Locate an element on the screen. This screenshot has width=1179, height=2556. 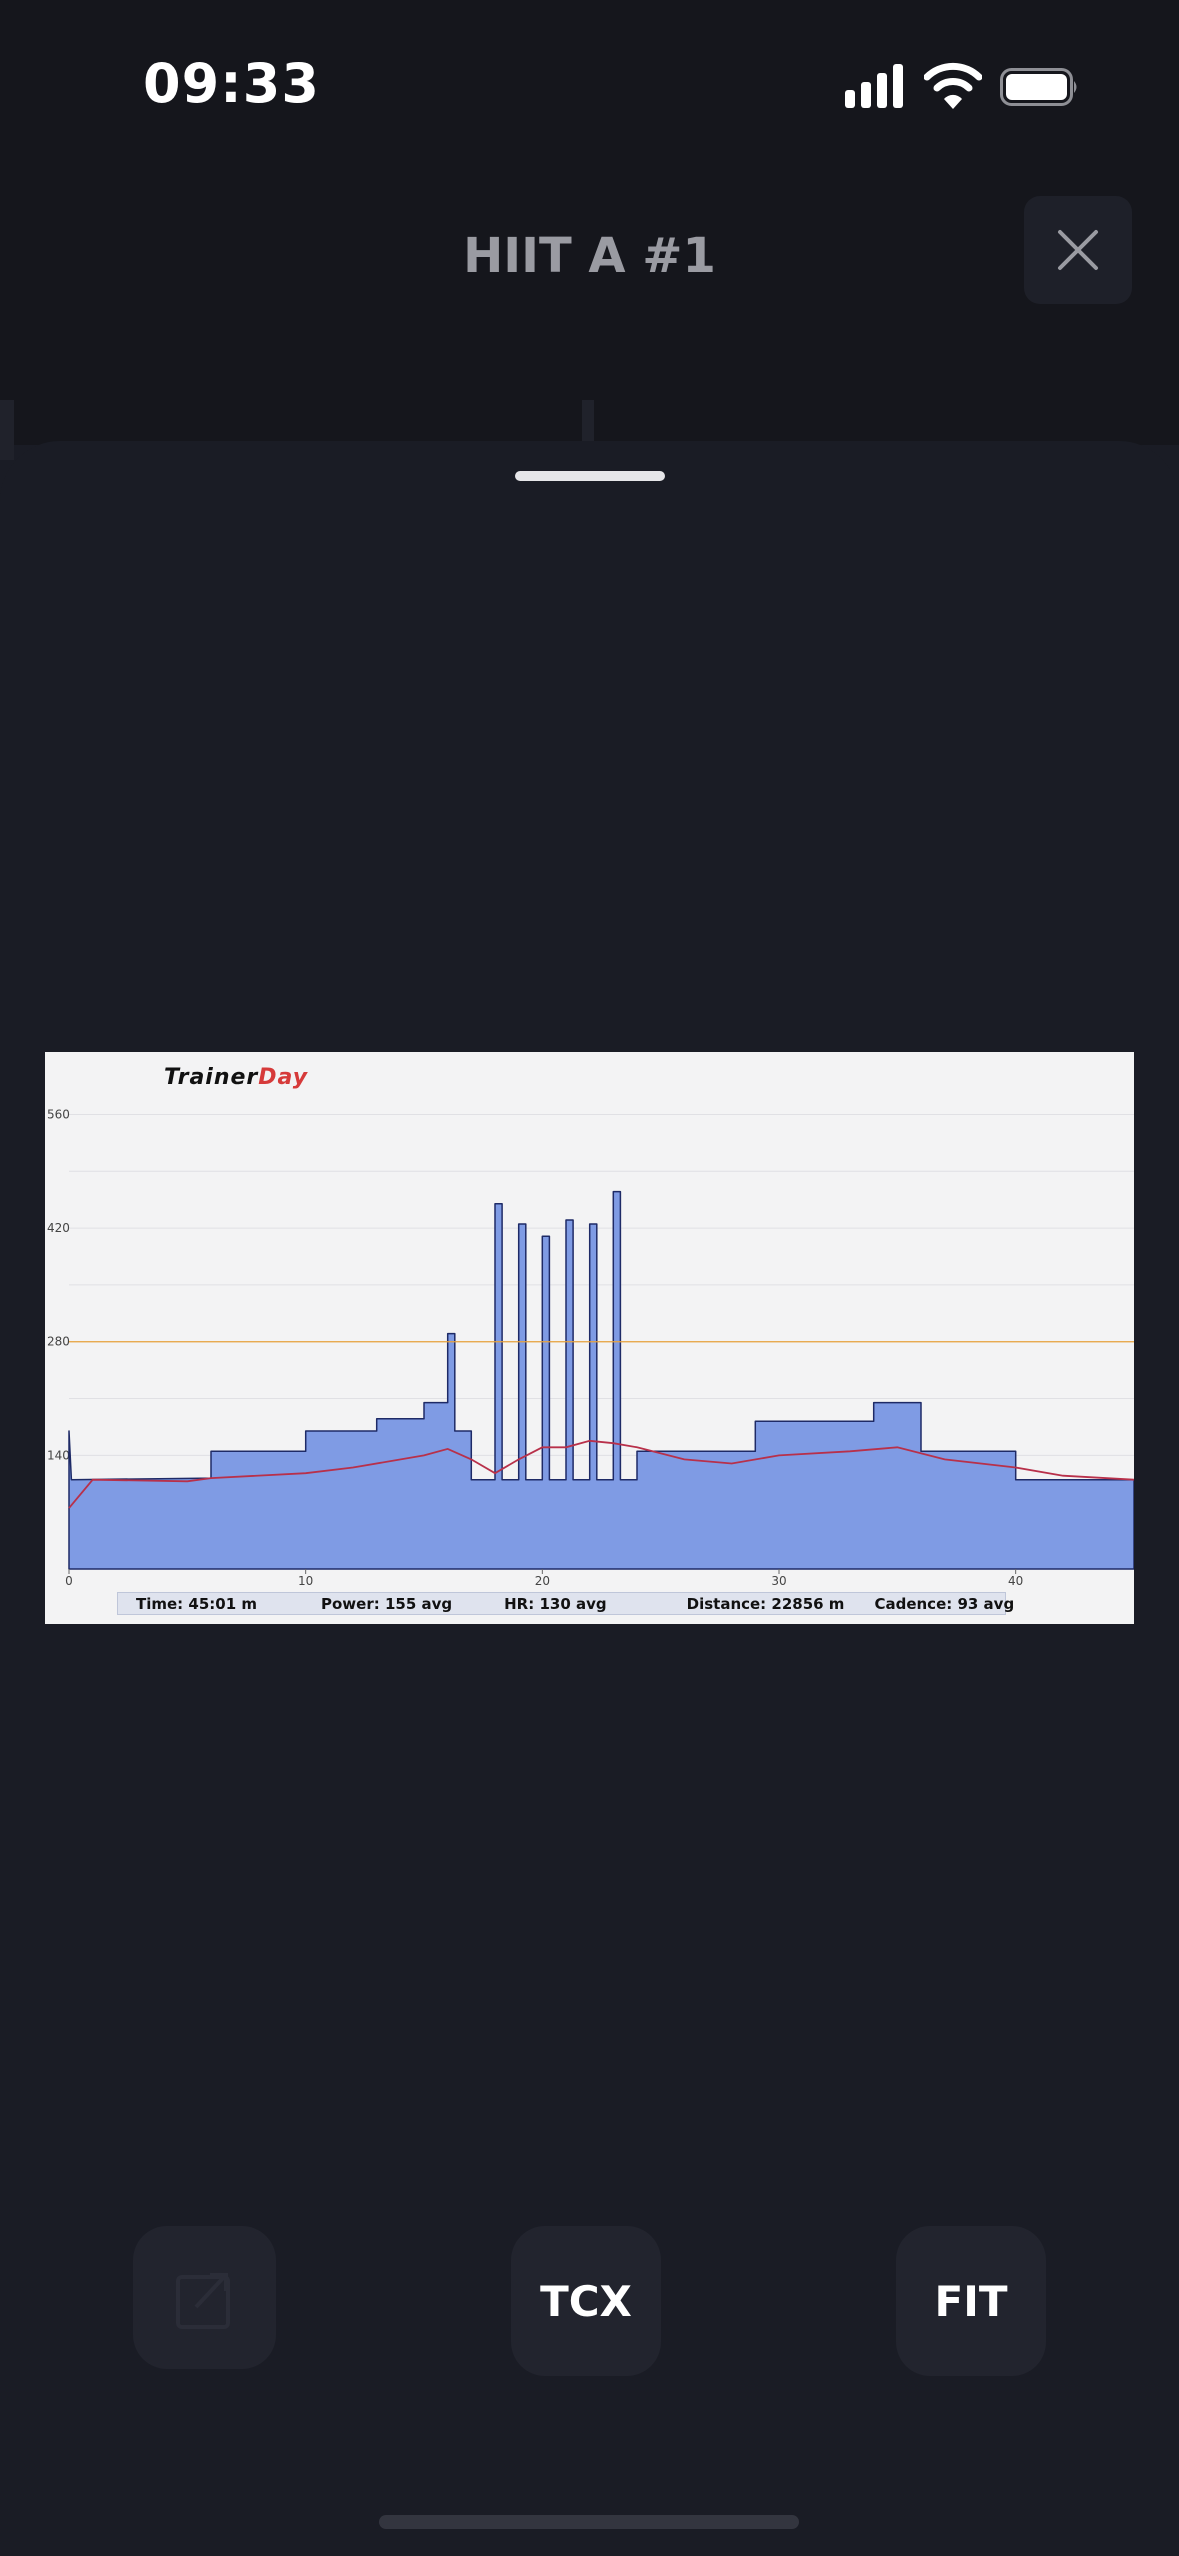
logo-text-trainer: Trainer is located at coordinates (211, 1077).